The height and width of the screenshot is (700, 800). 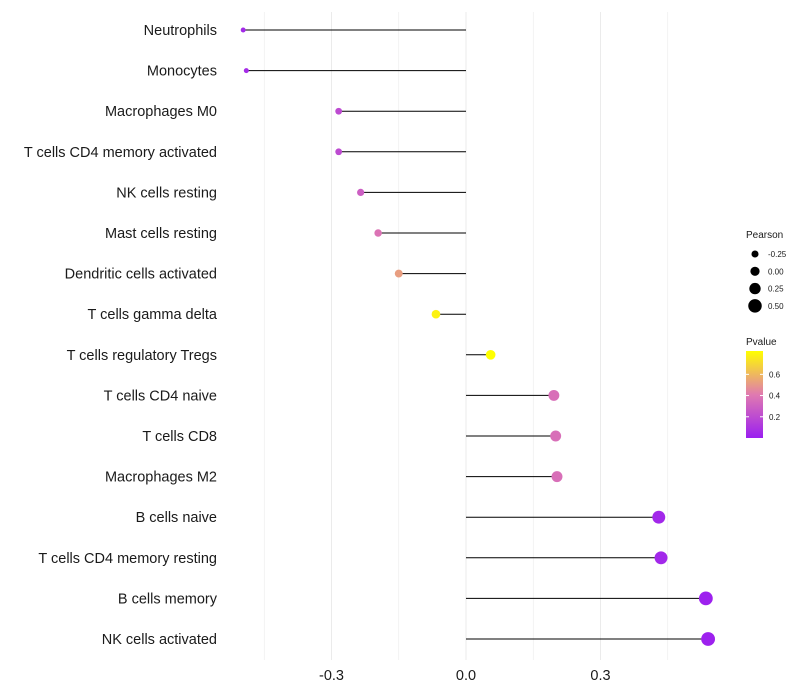 What do you see at coordinates (776, 289) in the screenshot?
I see `size-legend-label: 0.25` at bounding box center [776, 289].